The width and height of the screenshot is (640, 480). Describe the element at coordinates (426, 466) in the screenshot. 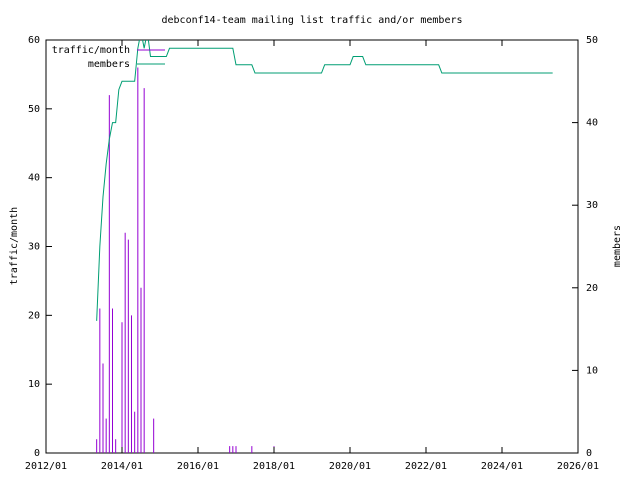

I see `x-tick-label: 2022/01` at that location.